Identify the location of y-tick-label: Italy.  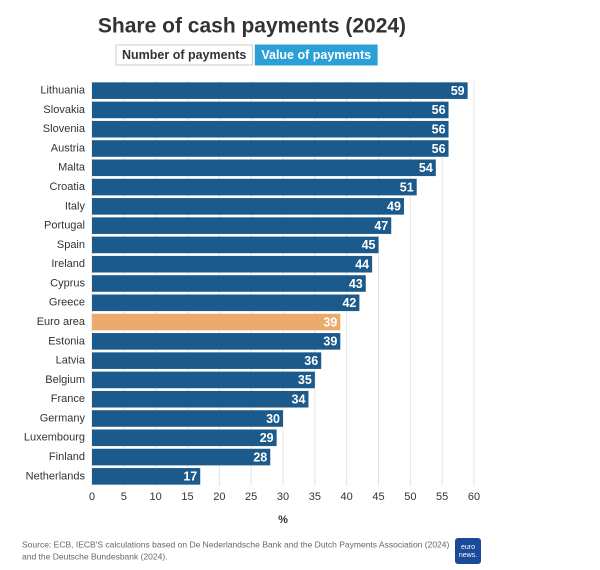
(75, 206).